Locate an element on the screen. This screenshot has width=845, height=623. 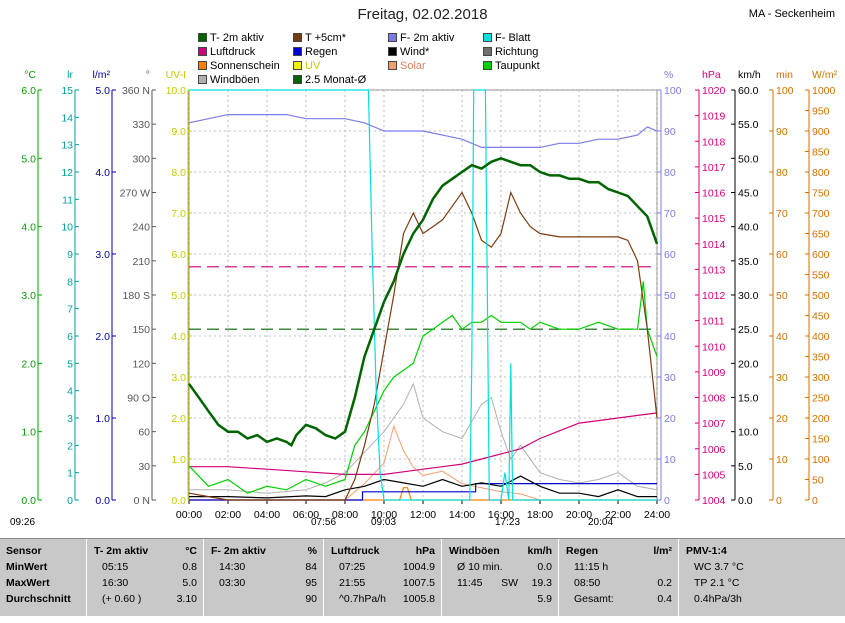
x-tick-label: 16:00 is located at coordinates (501, 515).